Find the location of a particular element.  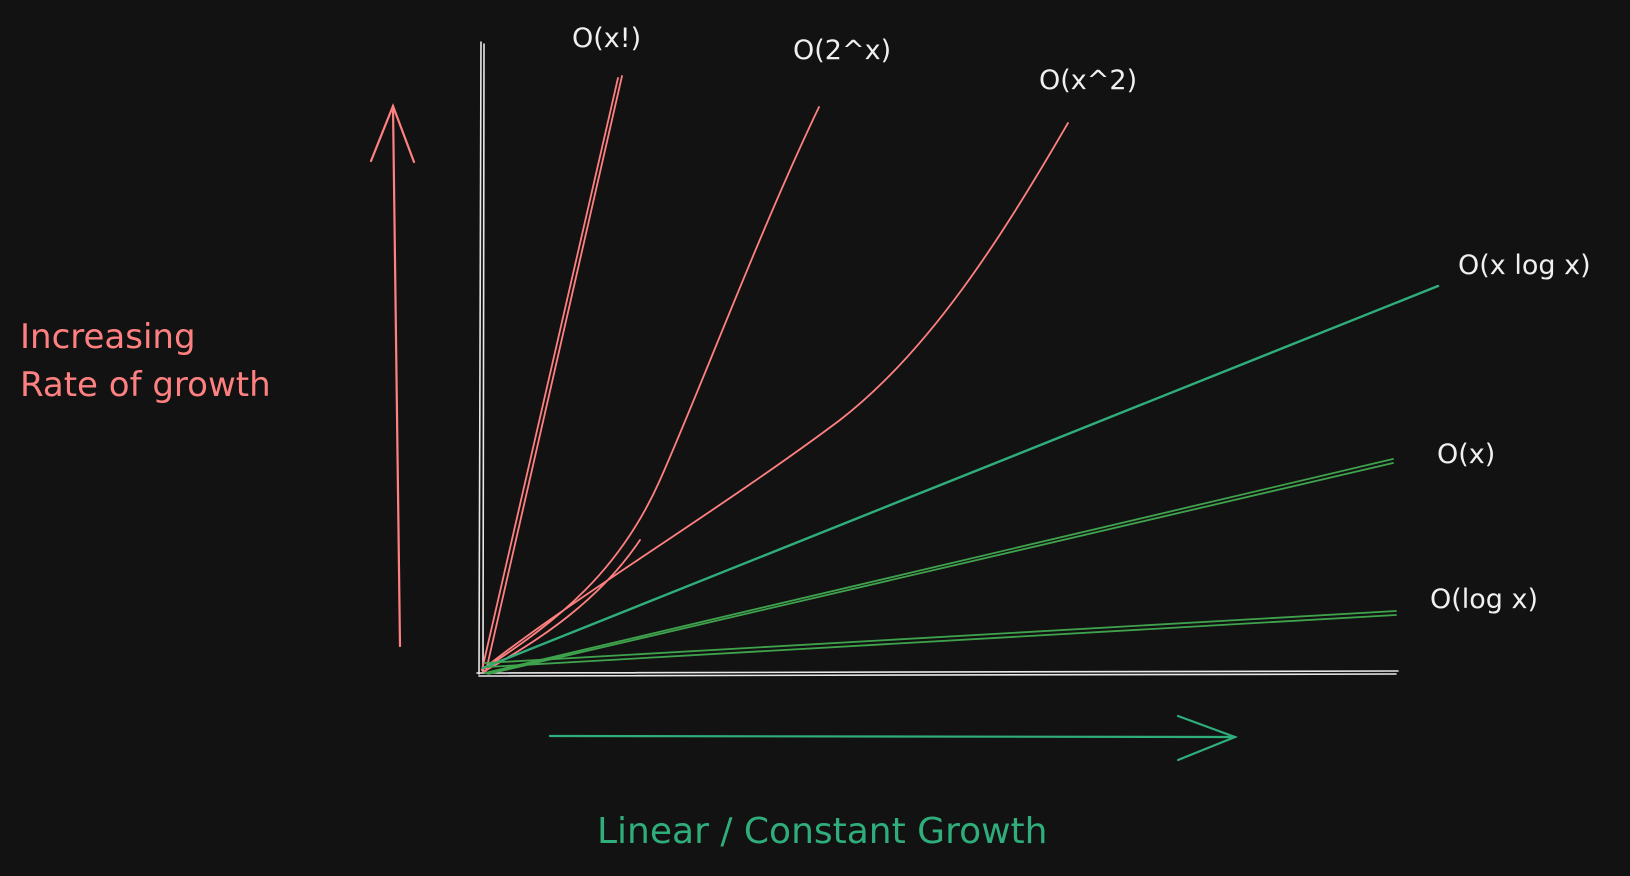

vertical-caption: Increasing Rate of growth is located at coordinates (145, 361).